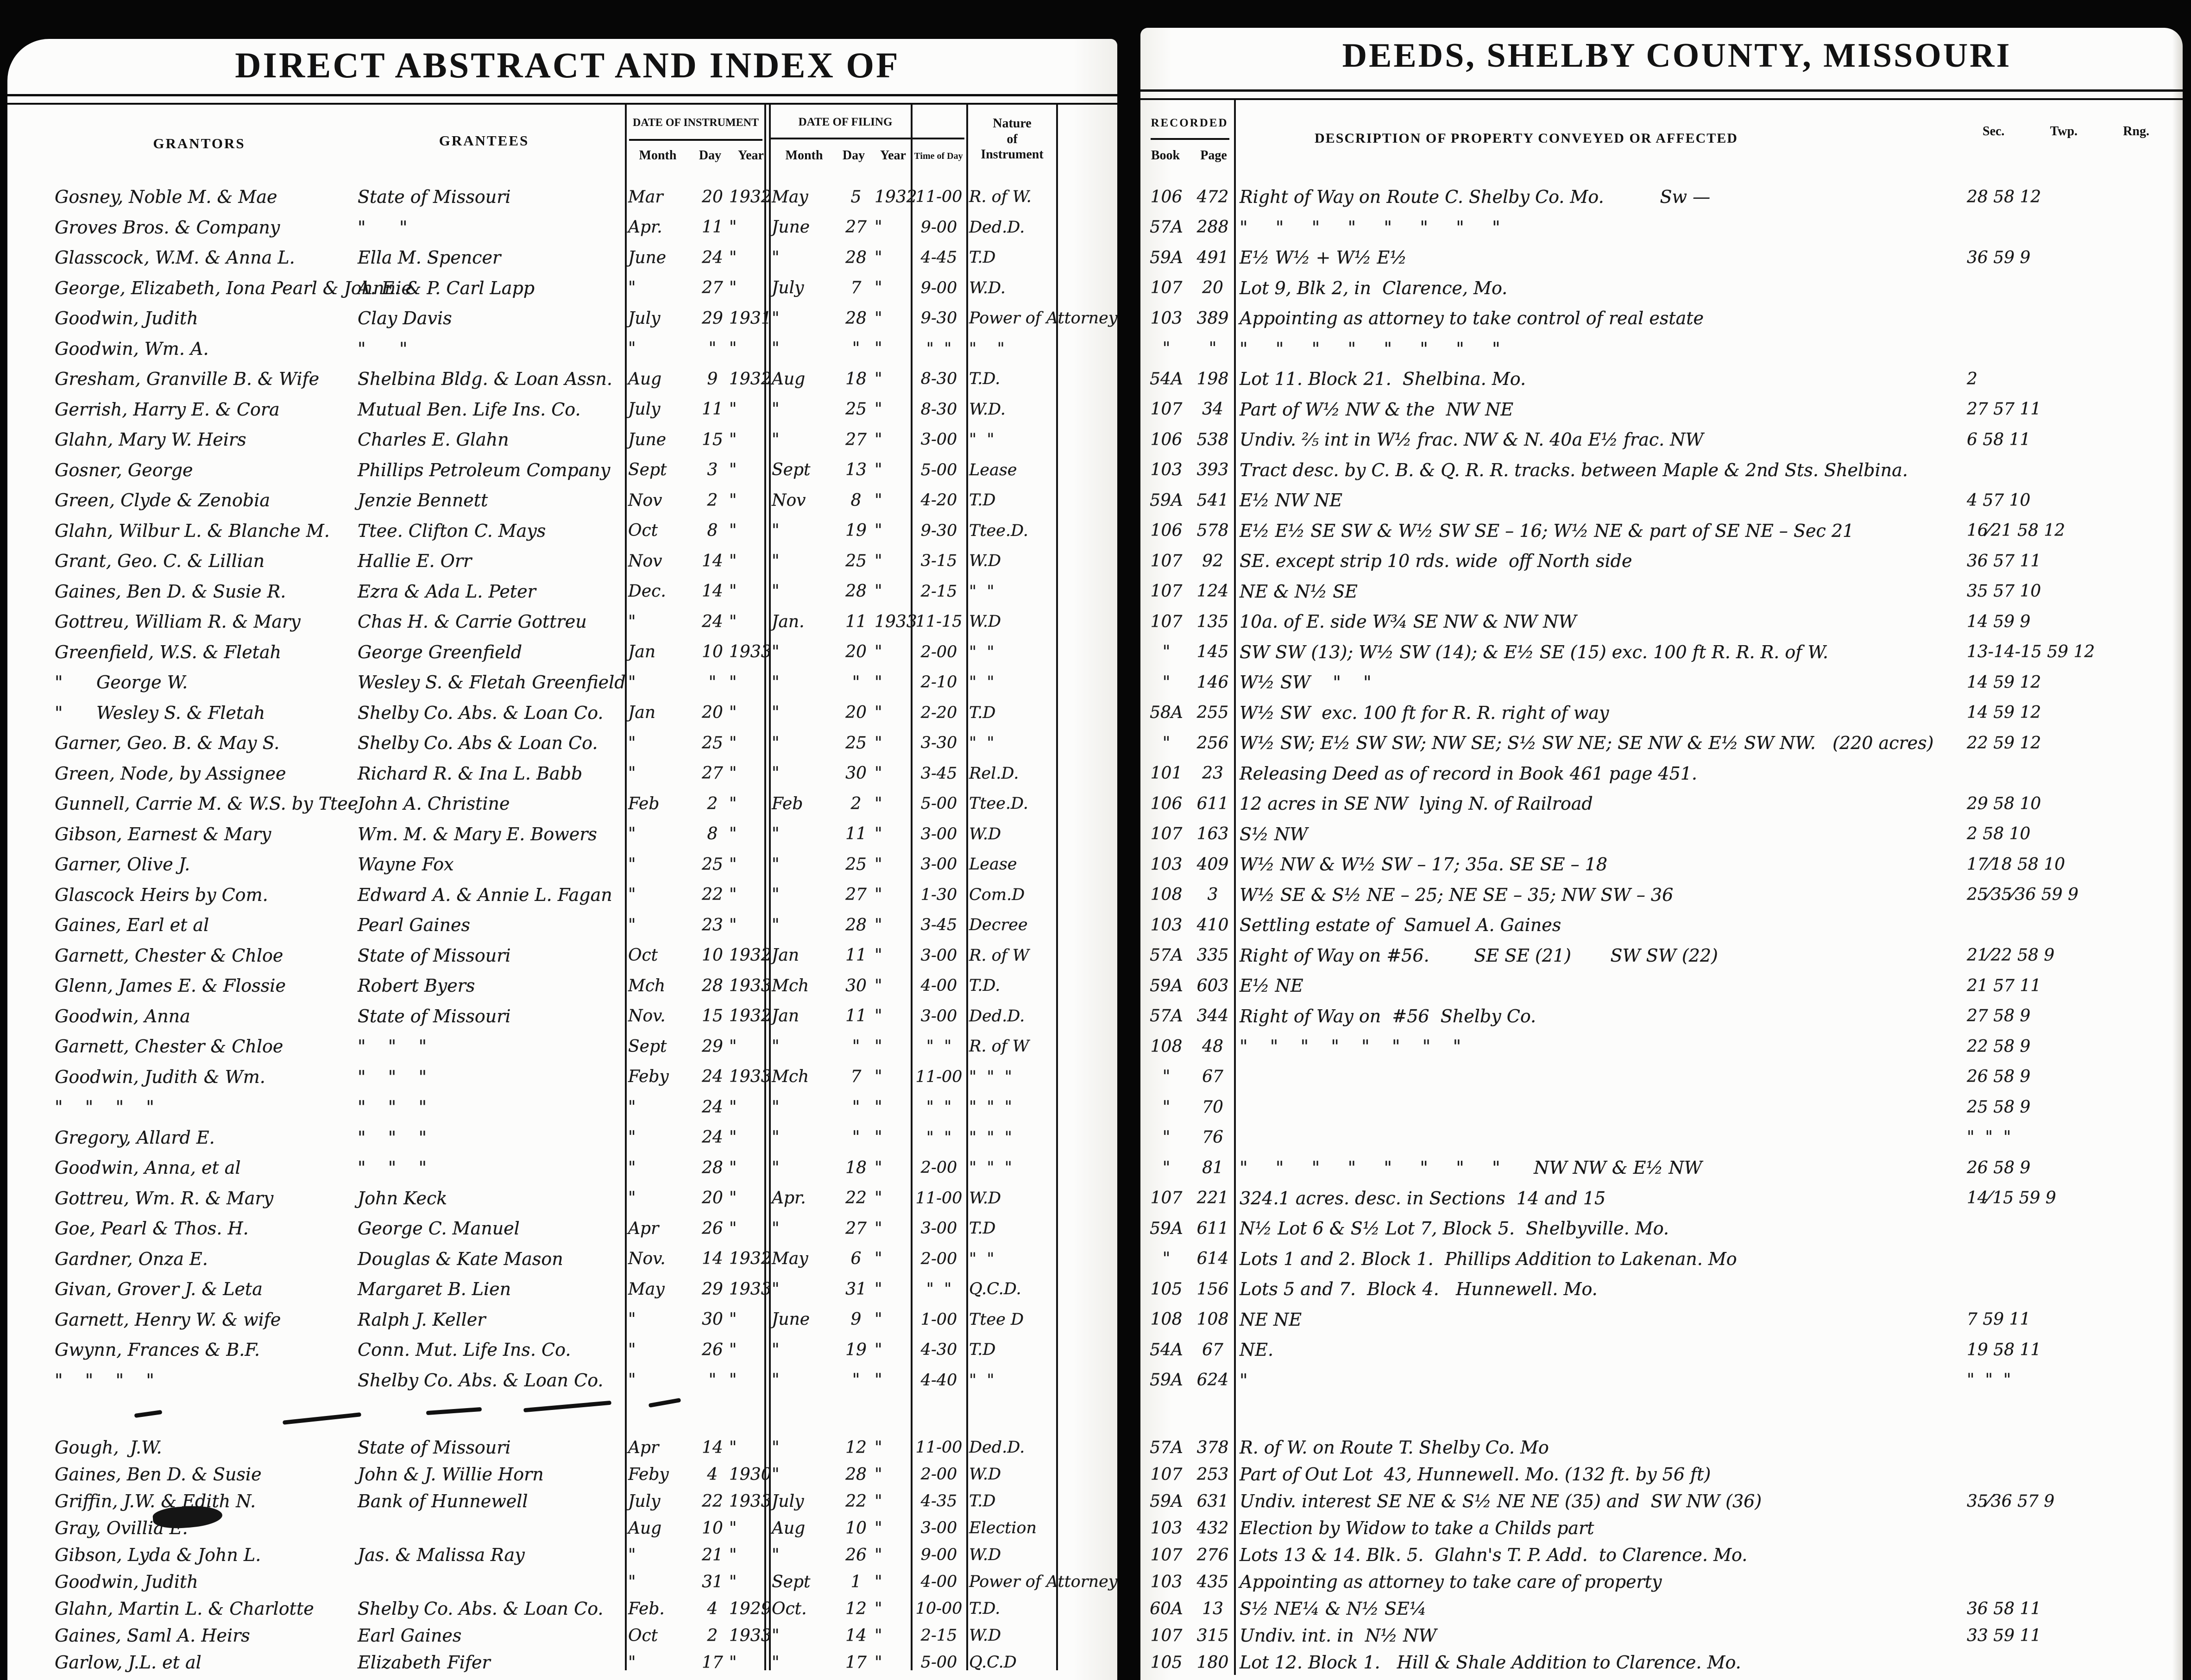 Image resolution: width=2191 pixels, height=1680 pixels. Describe the element at coordinates (2011, 1501) in the screenshot. I see `sec-twp-rng-cell: 35⁄36 57 9` at that location.